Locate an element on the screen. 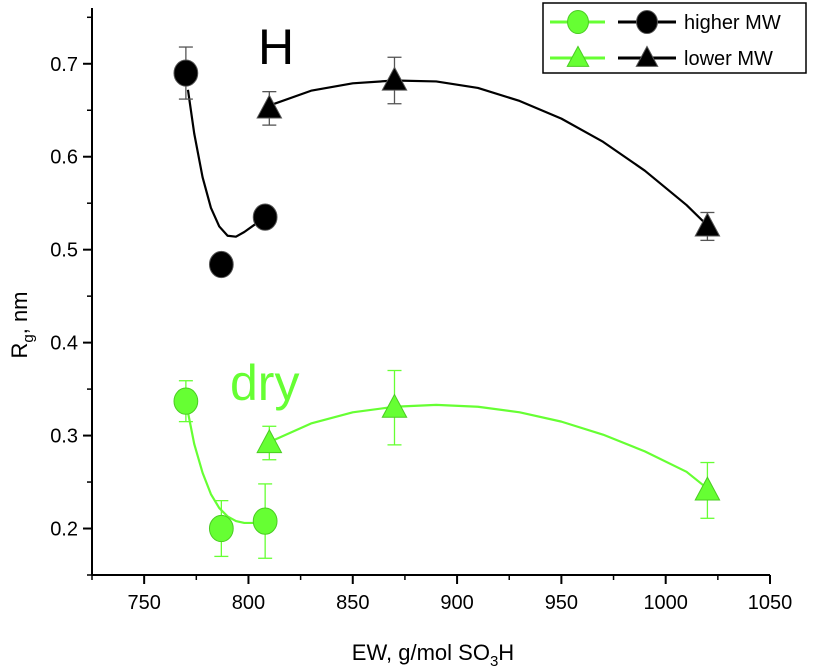 Image resolution: width=820 pixels, height=671 pixels. legend-label: higher MW is located at coordinates (732, 23).